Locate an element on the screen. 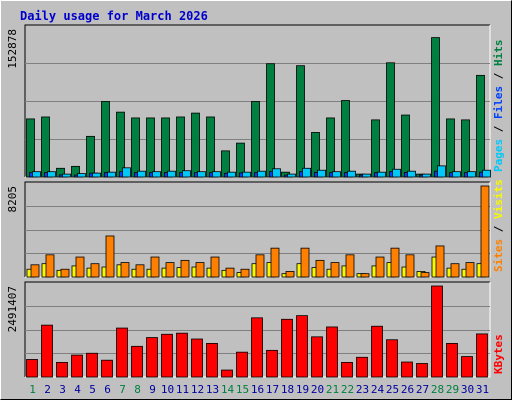  x-tick-label: 8 is located at coordinates (137, 389).